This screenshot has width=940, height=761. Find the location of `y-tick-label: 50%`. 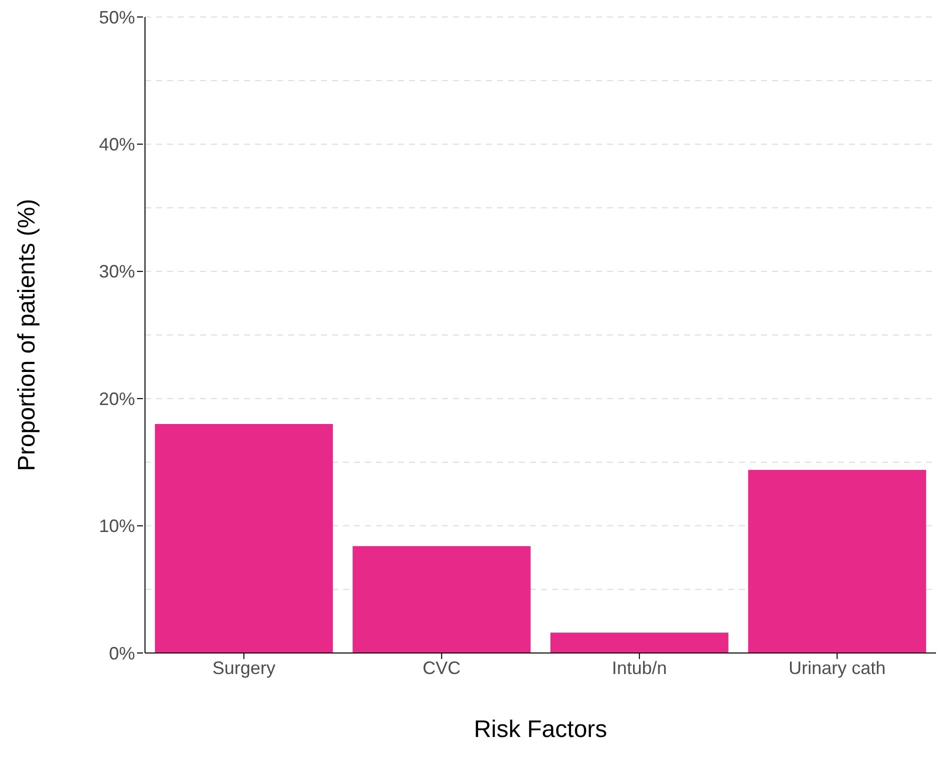

y-tick-label: 50% is located at coordinates (116, 17).